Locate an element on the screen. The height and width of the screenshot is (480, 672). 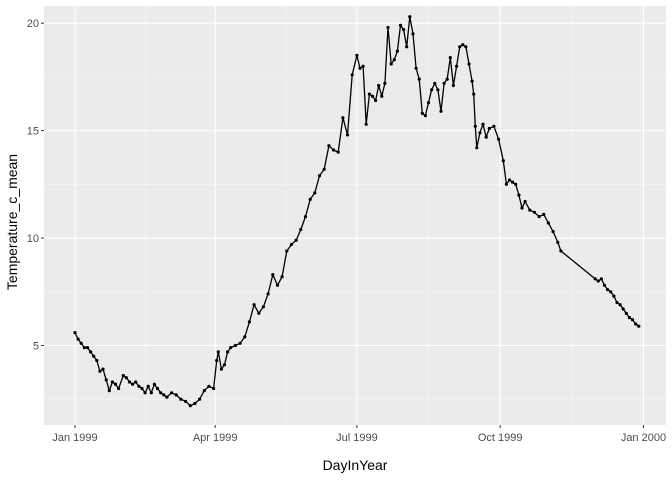
x-tick-label: Jan 2000 is located at coordinates (643, 438).